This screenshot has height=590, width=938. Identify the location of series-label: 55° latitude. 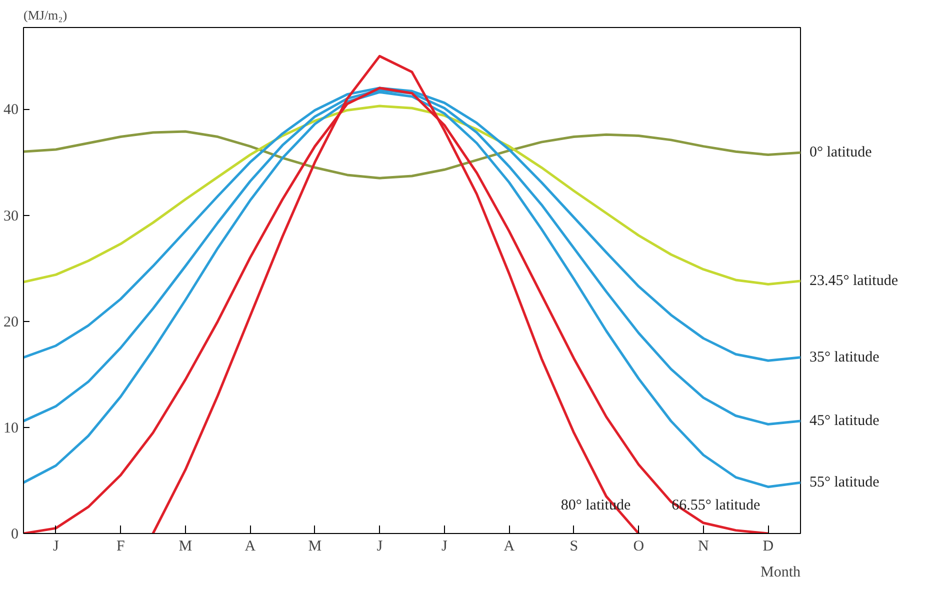
(845, 482).